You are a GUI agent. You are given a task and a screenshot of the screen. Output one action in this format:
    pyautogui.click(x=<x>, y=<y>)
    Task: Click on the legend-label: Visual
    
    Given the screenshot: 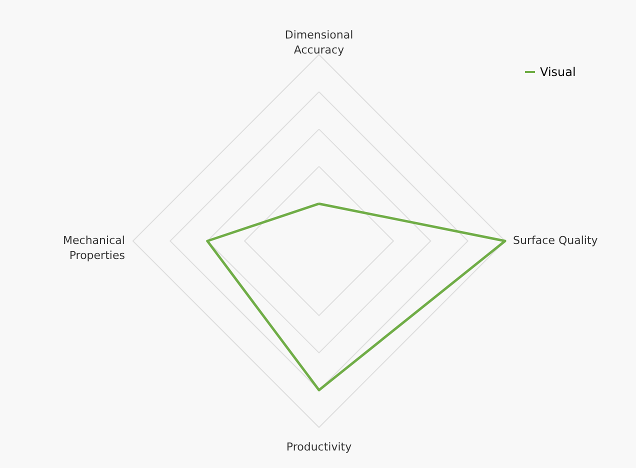 What is the action you would take?
    pyautogui.click(x=558, y=72)
    